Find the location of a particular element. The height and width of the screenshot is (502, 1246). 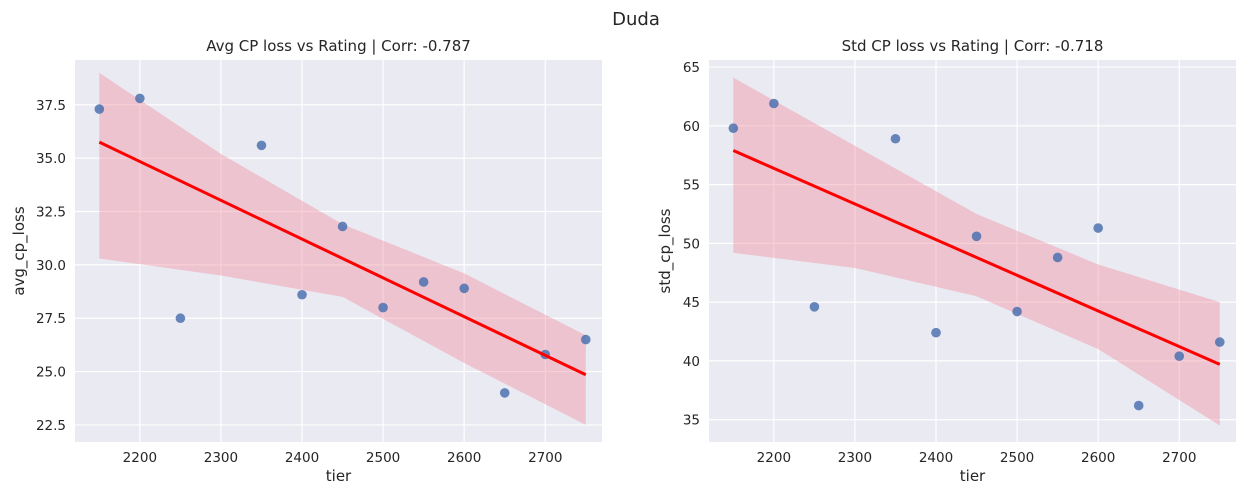

y-tick-label: 40 is located at coordinates (691, 362).